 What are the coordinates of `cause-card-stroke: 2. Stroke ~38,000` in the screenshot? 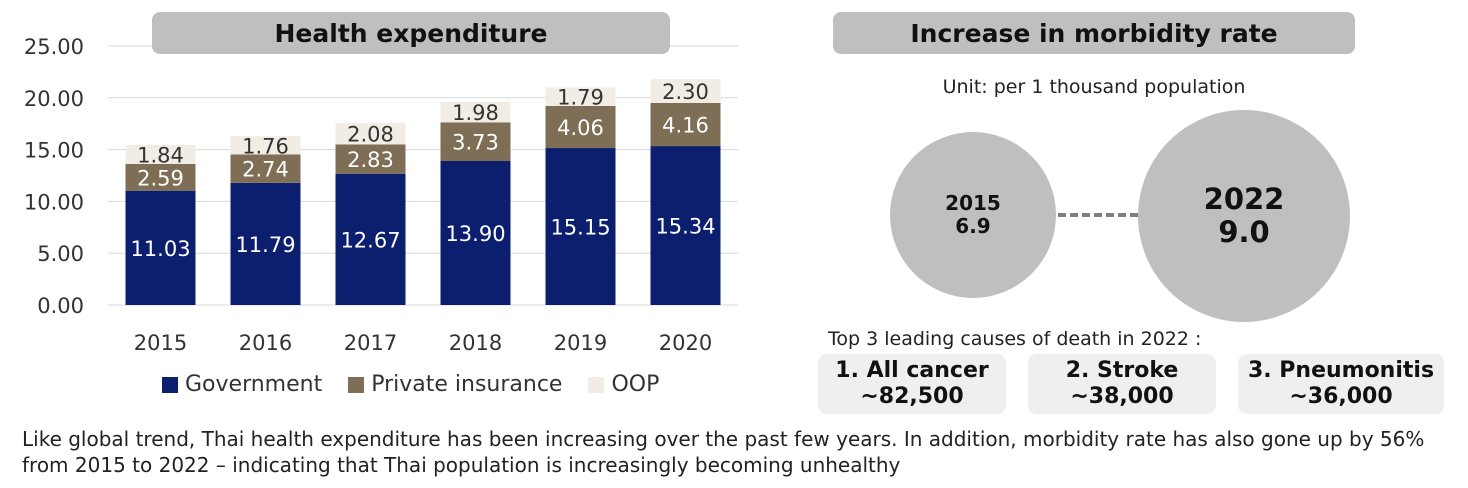 It's located at (1122, 384).